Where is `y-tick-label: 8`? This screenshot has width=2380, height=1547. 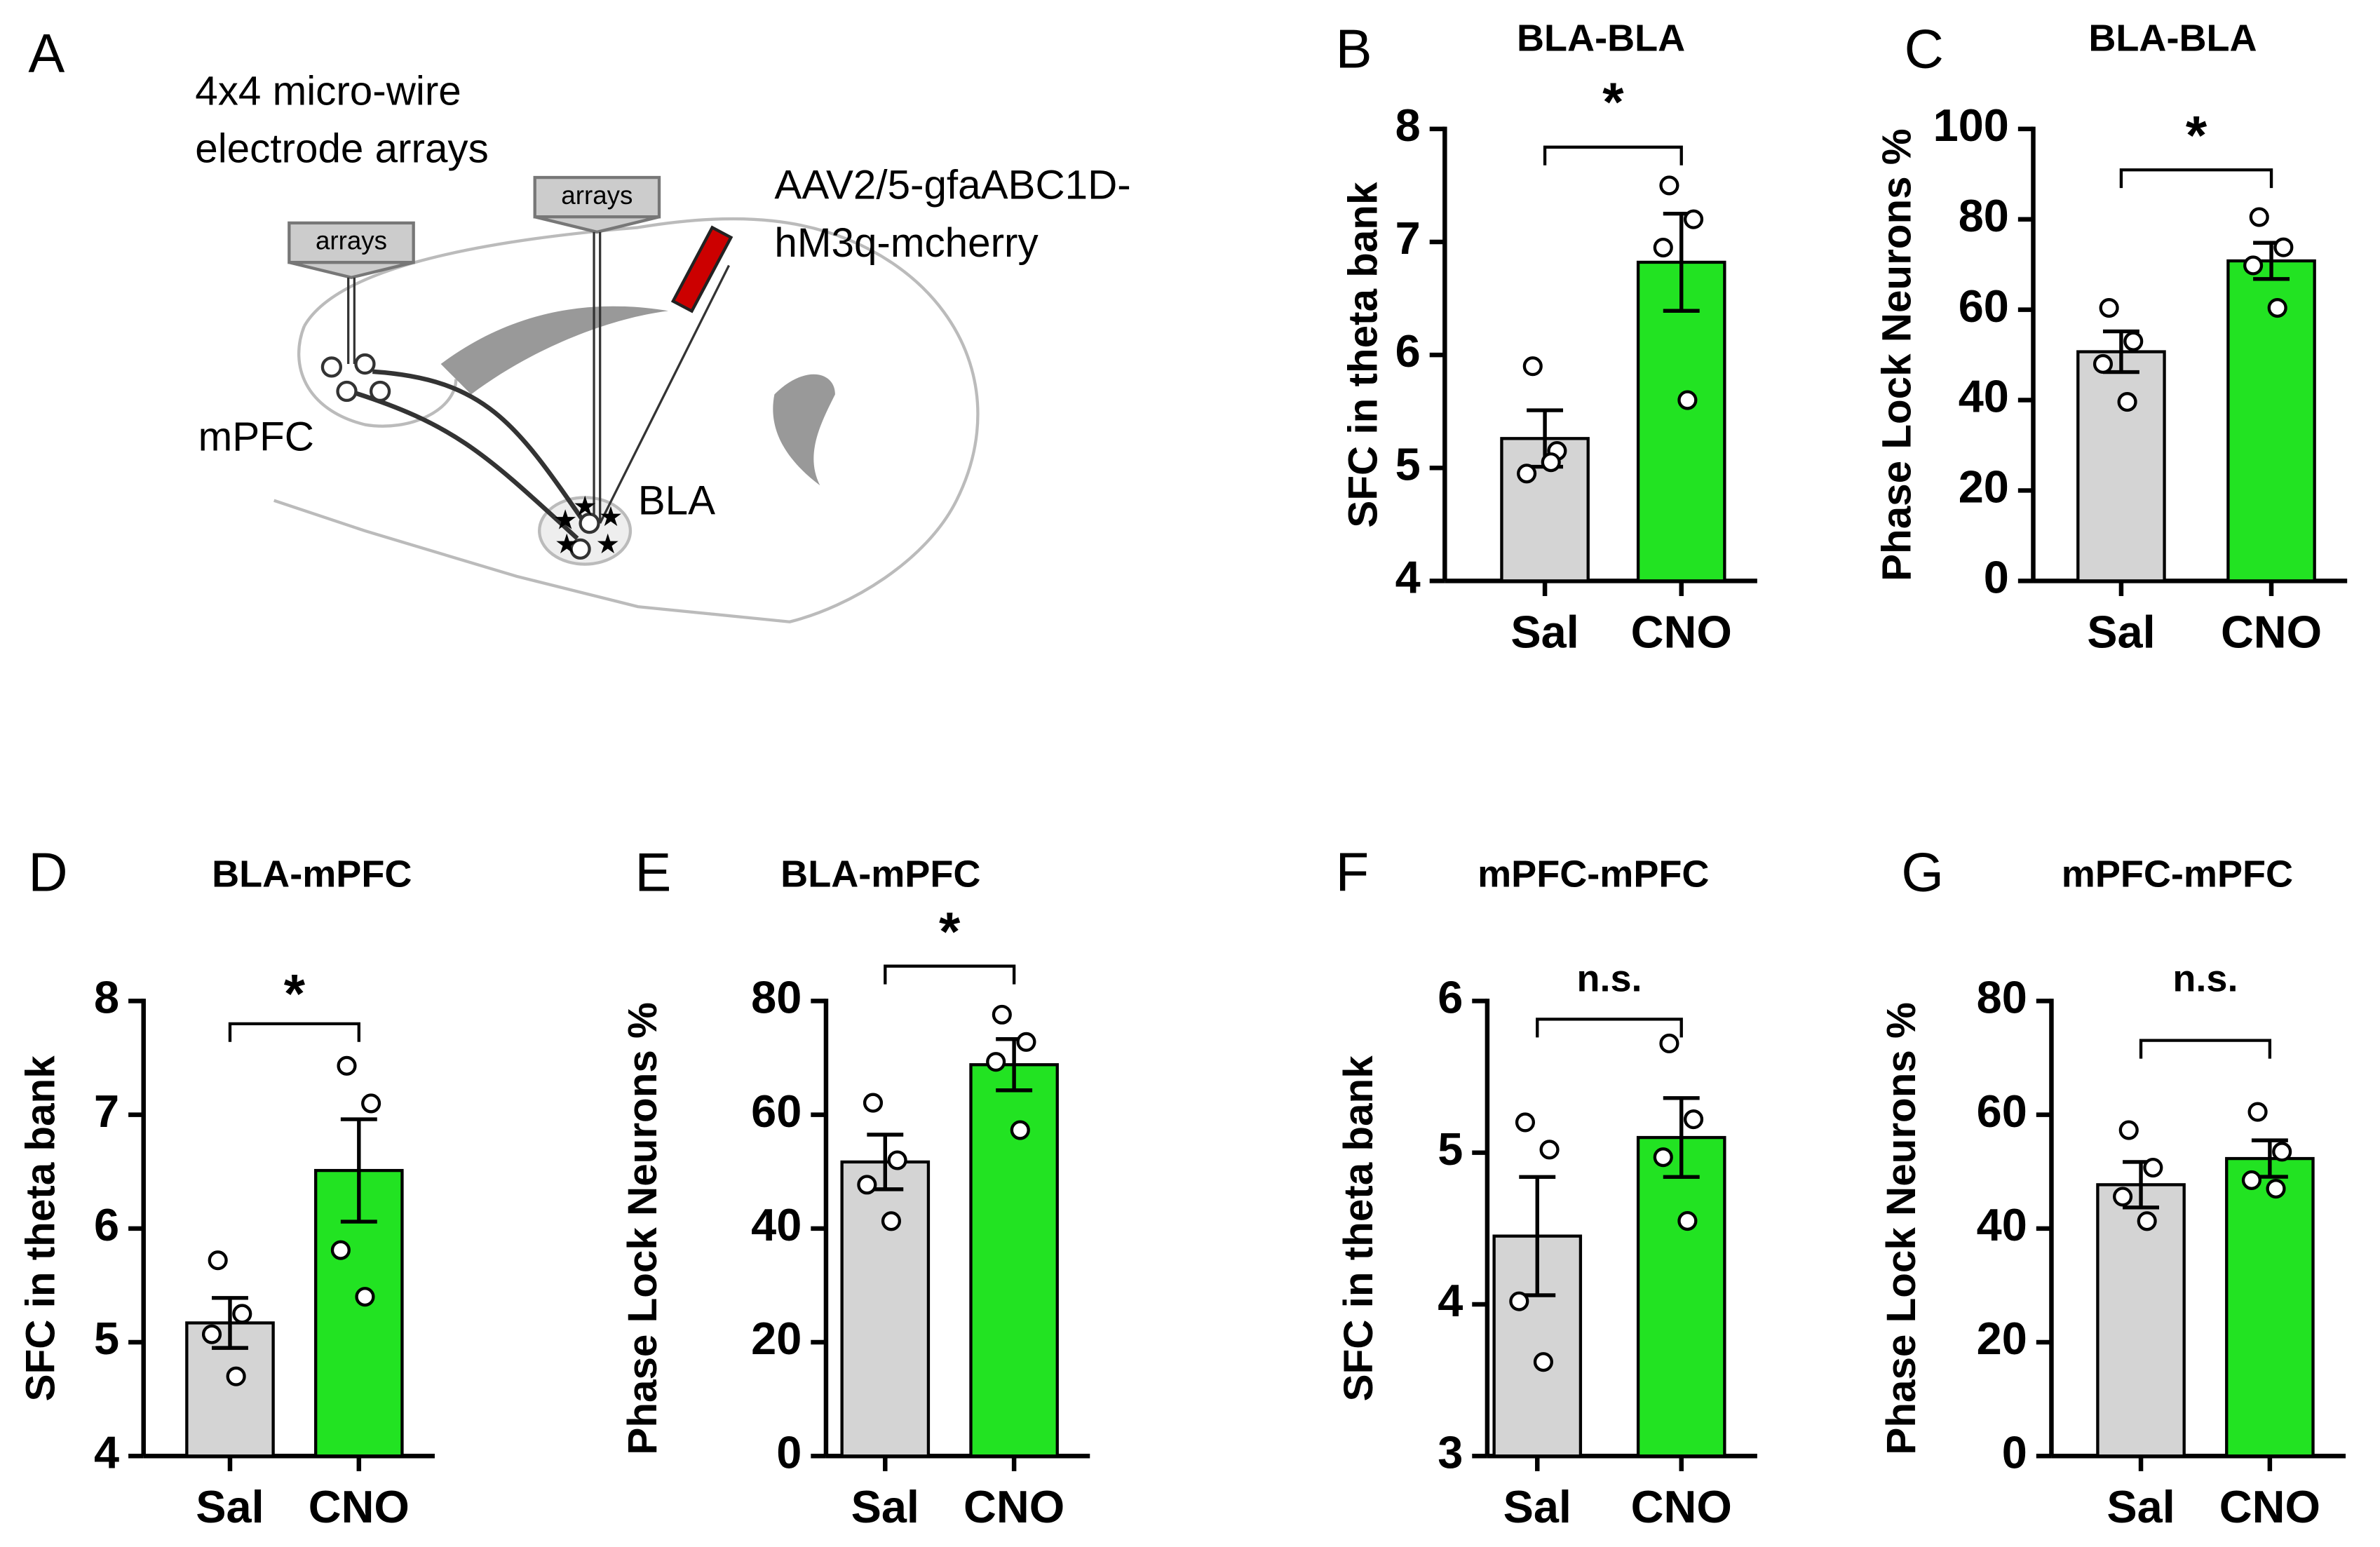
y-tick-label: 8 is located at coordinates (1408, 126).